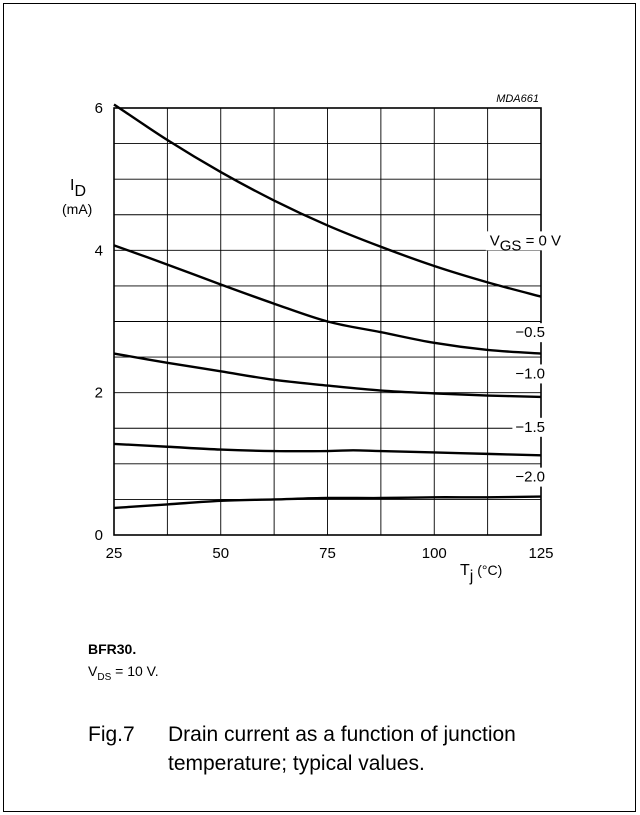  Describe the element at coordinates (541, 240) in the screenshot. I see `series-label-value: = 0 V` at that location.